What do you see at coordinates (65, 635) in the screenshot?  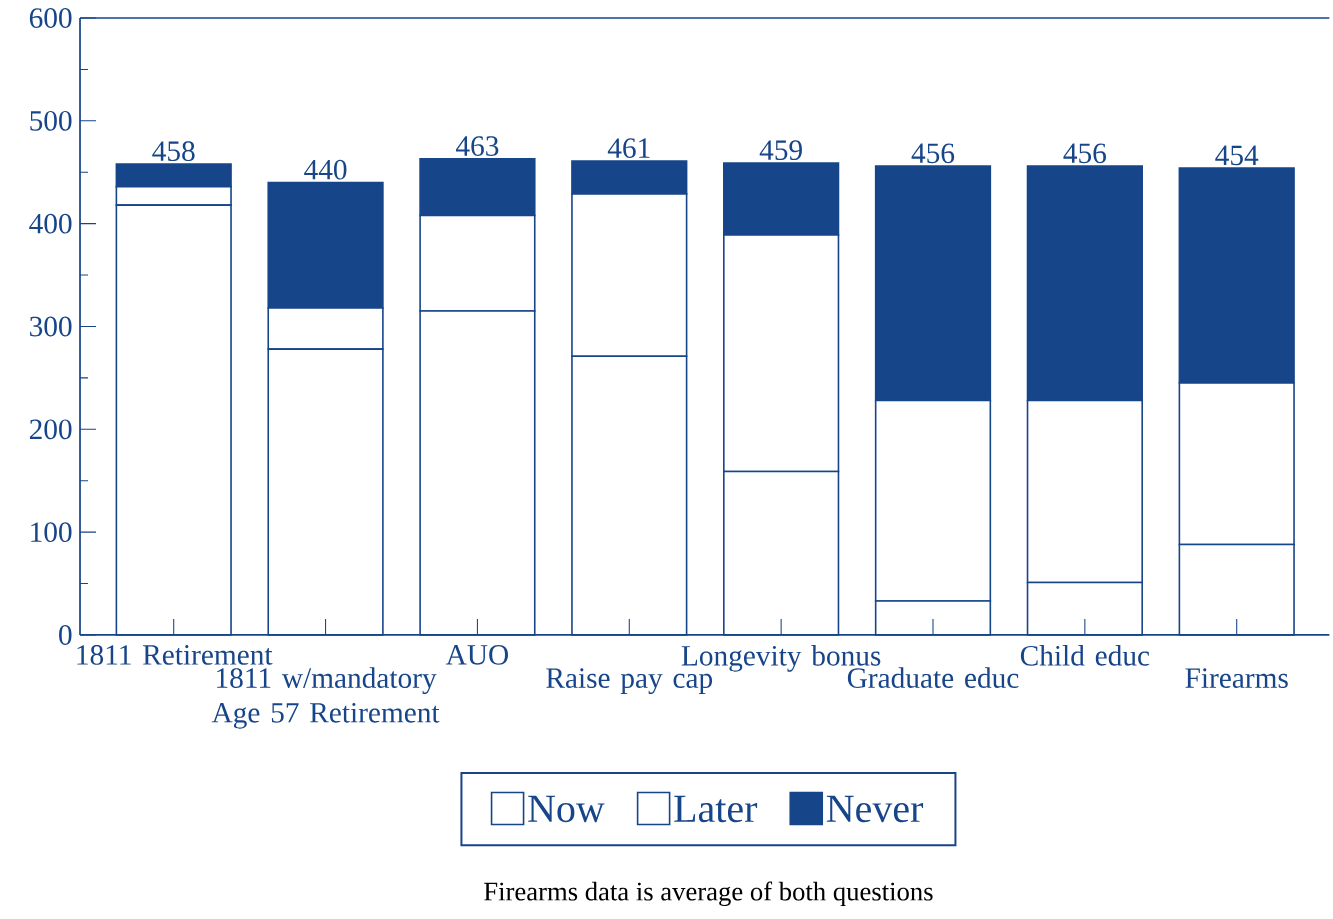 I see `y-tick-label: 0` at bounding box center [65, 635].